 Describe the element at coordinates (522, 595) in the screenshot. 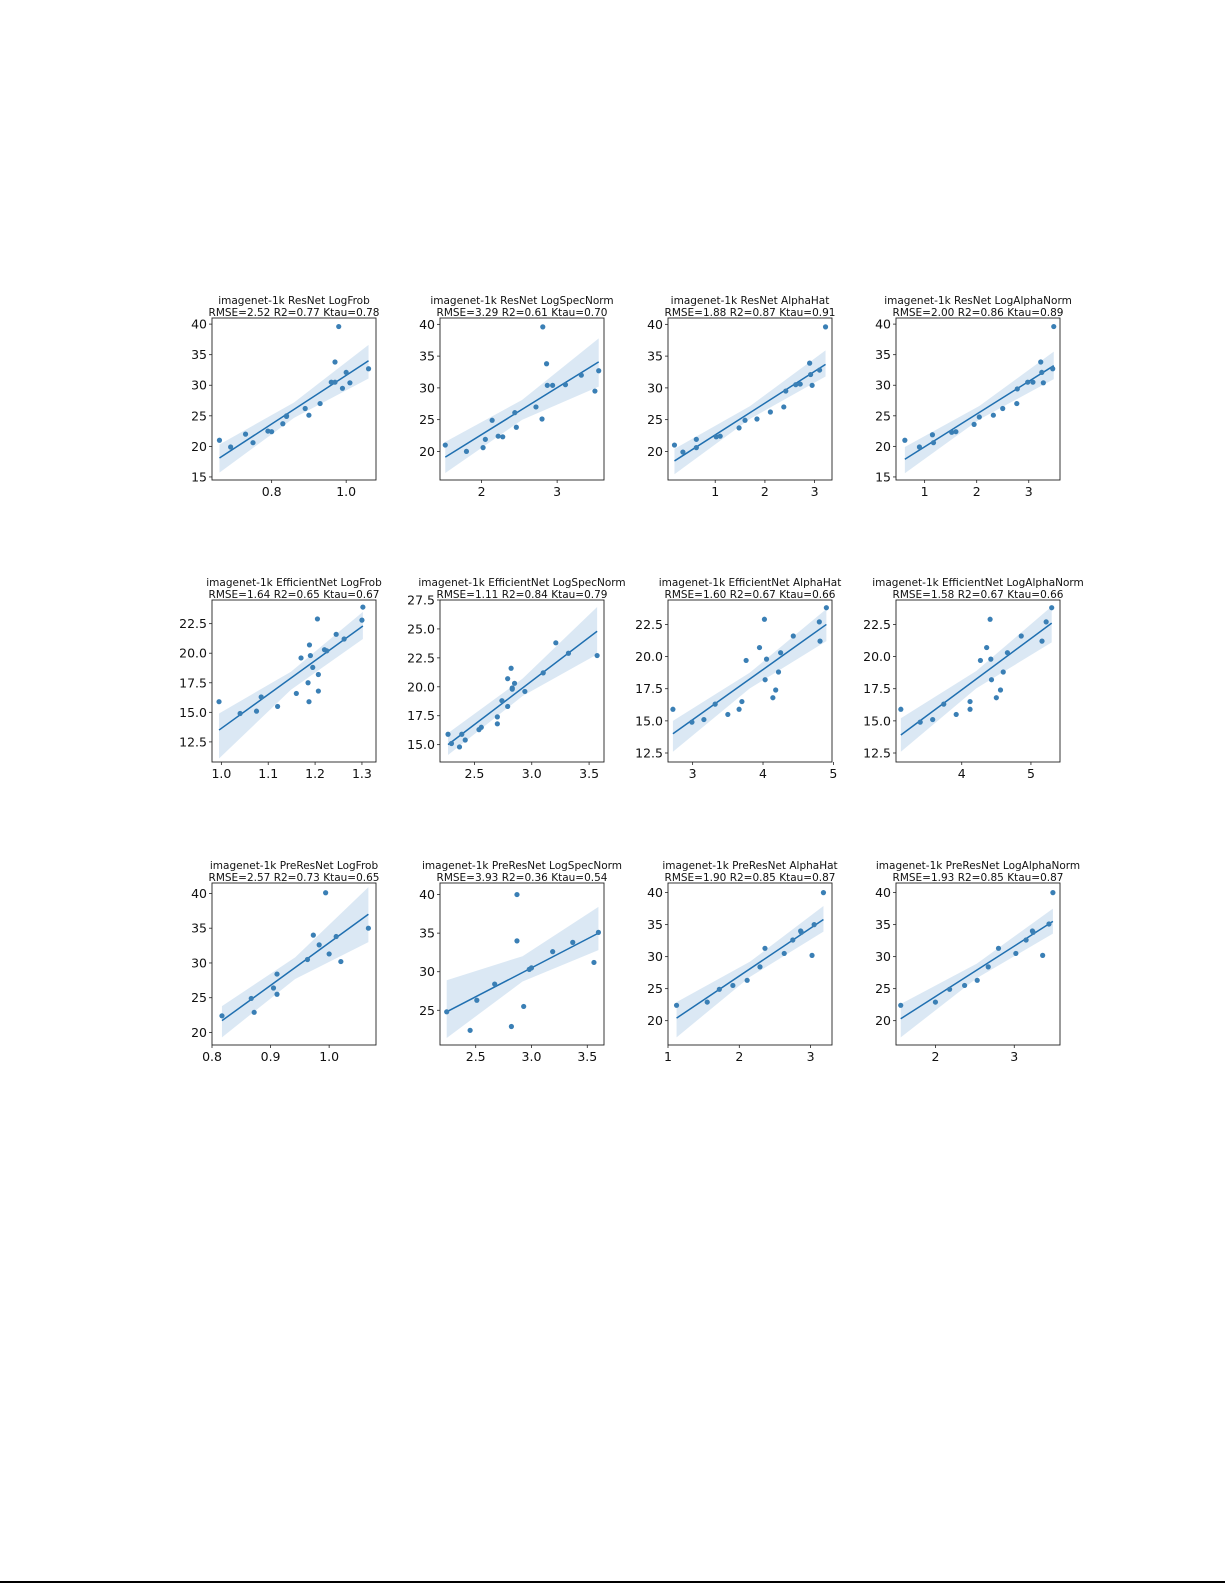

I see `panel-metrics: RMSE=1.11 R2=0.84 Ktau=0.79` at that location.